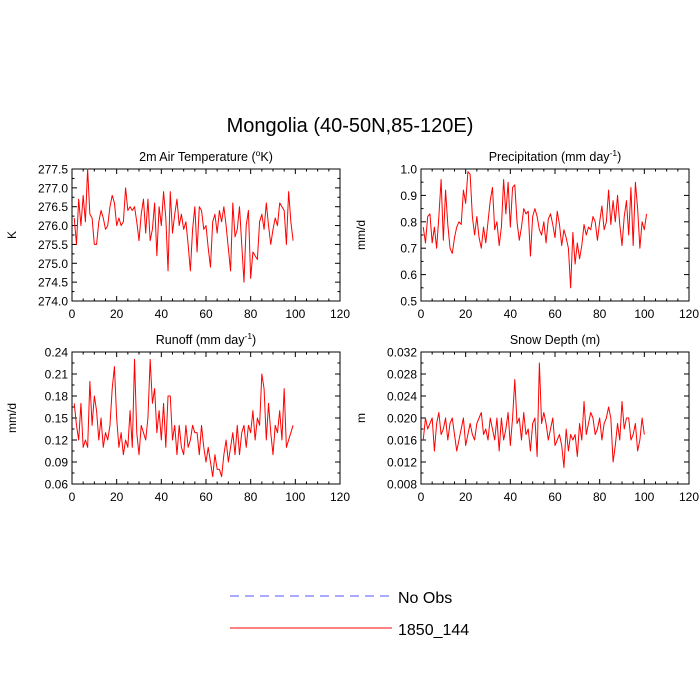 The image size is (700, 700). Describe the element at coordinates (197, 157) in the screenshot. I see `panel-title-main: 2m Air Temperature (` at that location.